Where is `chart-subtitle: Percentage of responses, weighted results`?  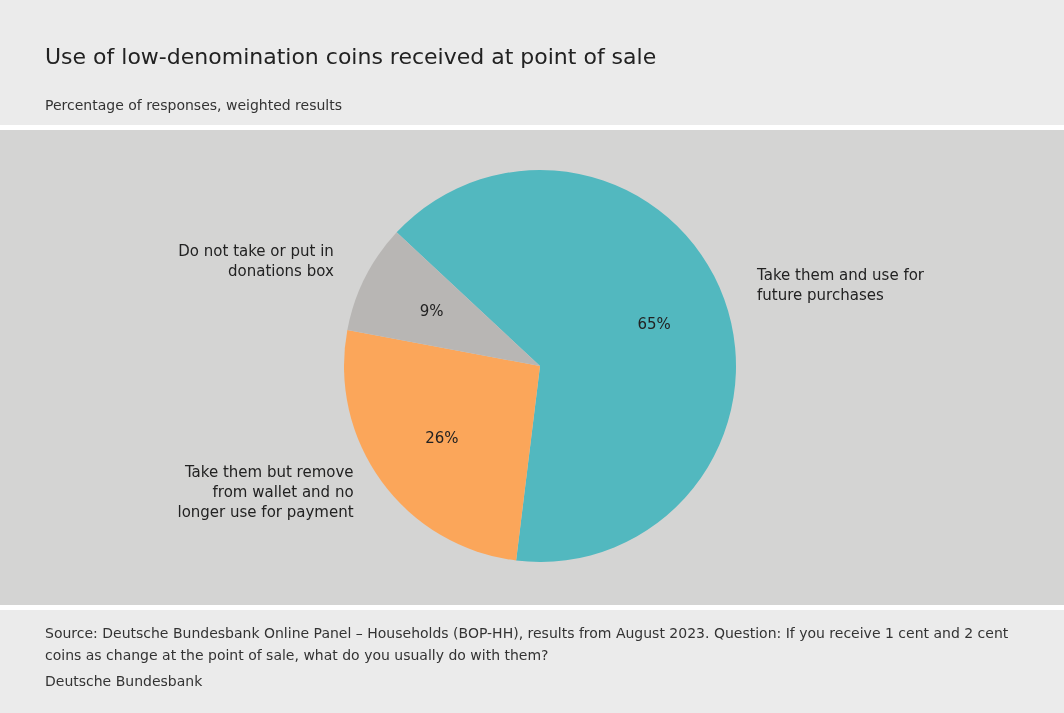 chart-subtitle: Percentage of responses, weighted results is located at coordinates (193, 105).